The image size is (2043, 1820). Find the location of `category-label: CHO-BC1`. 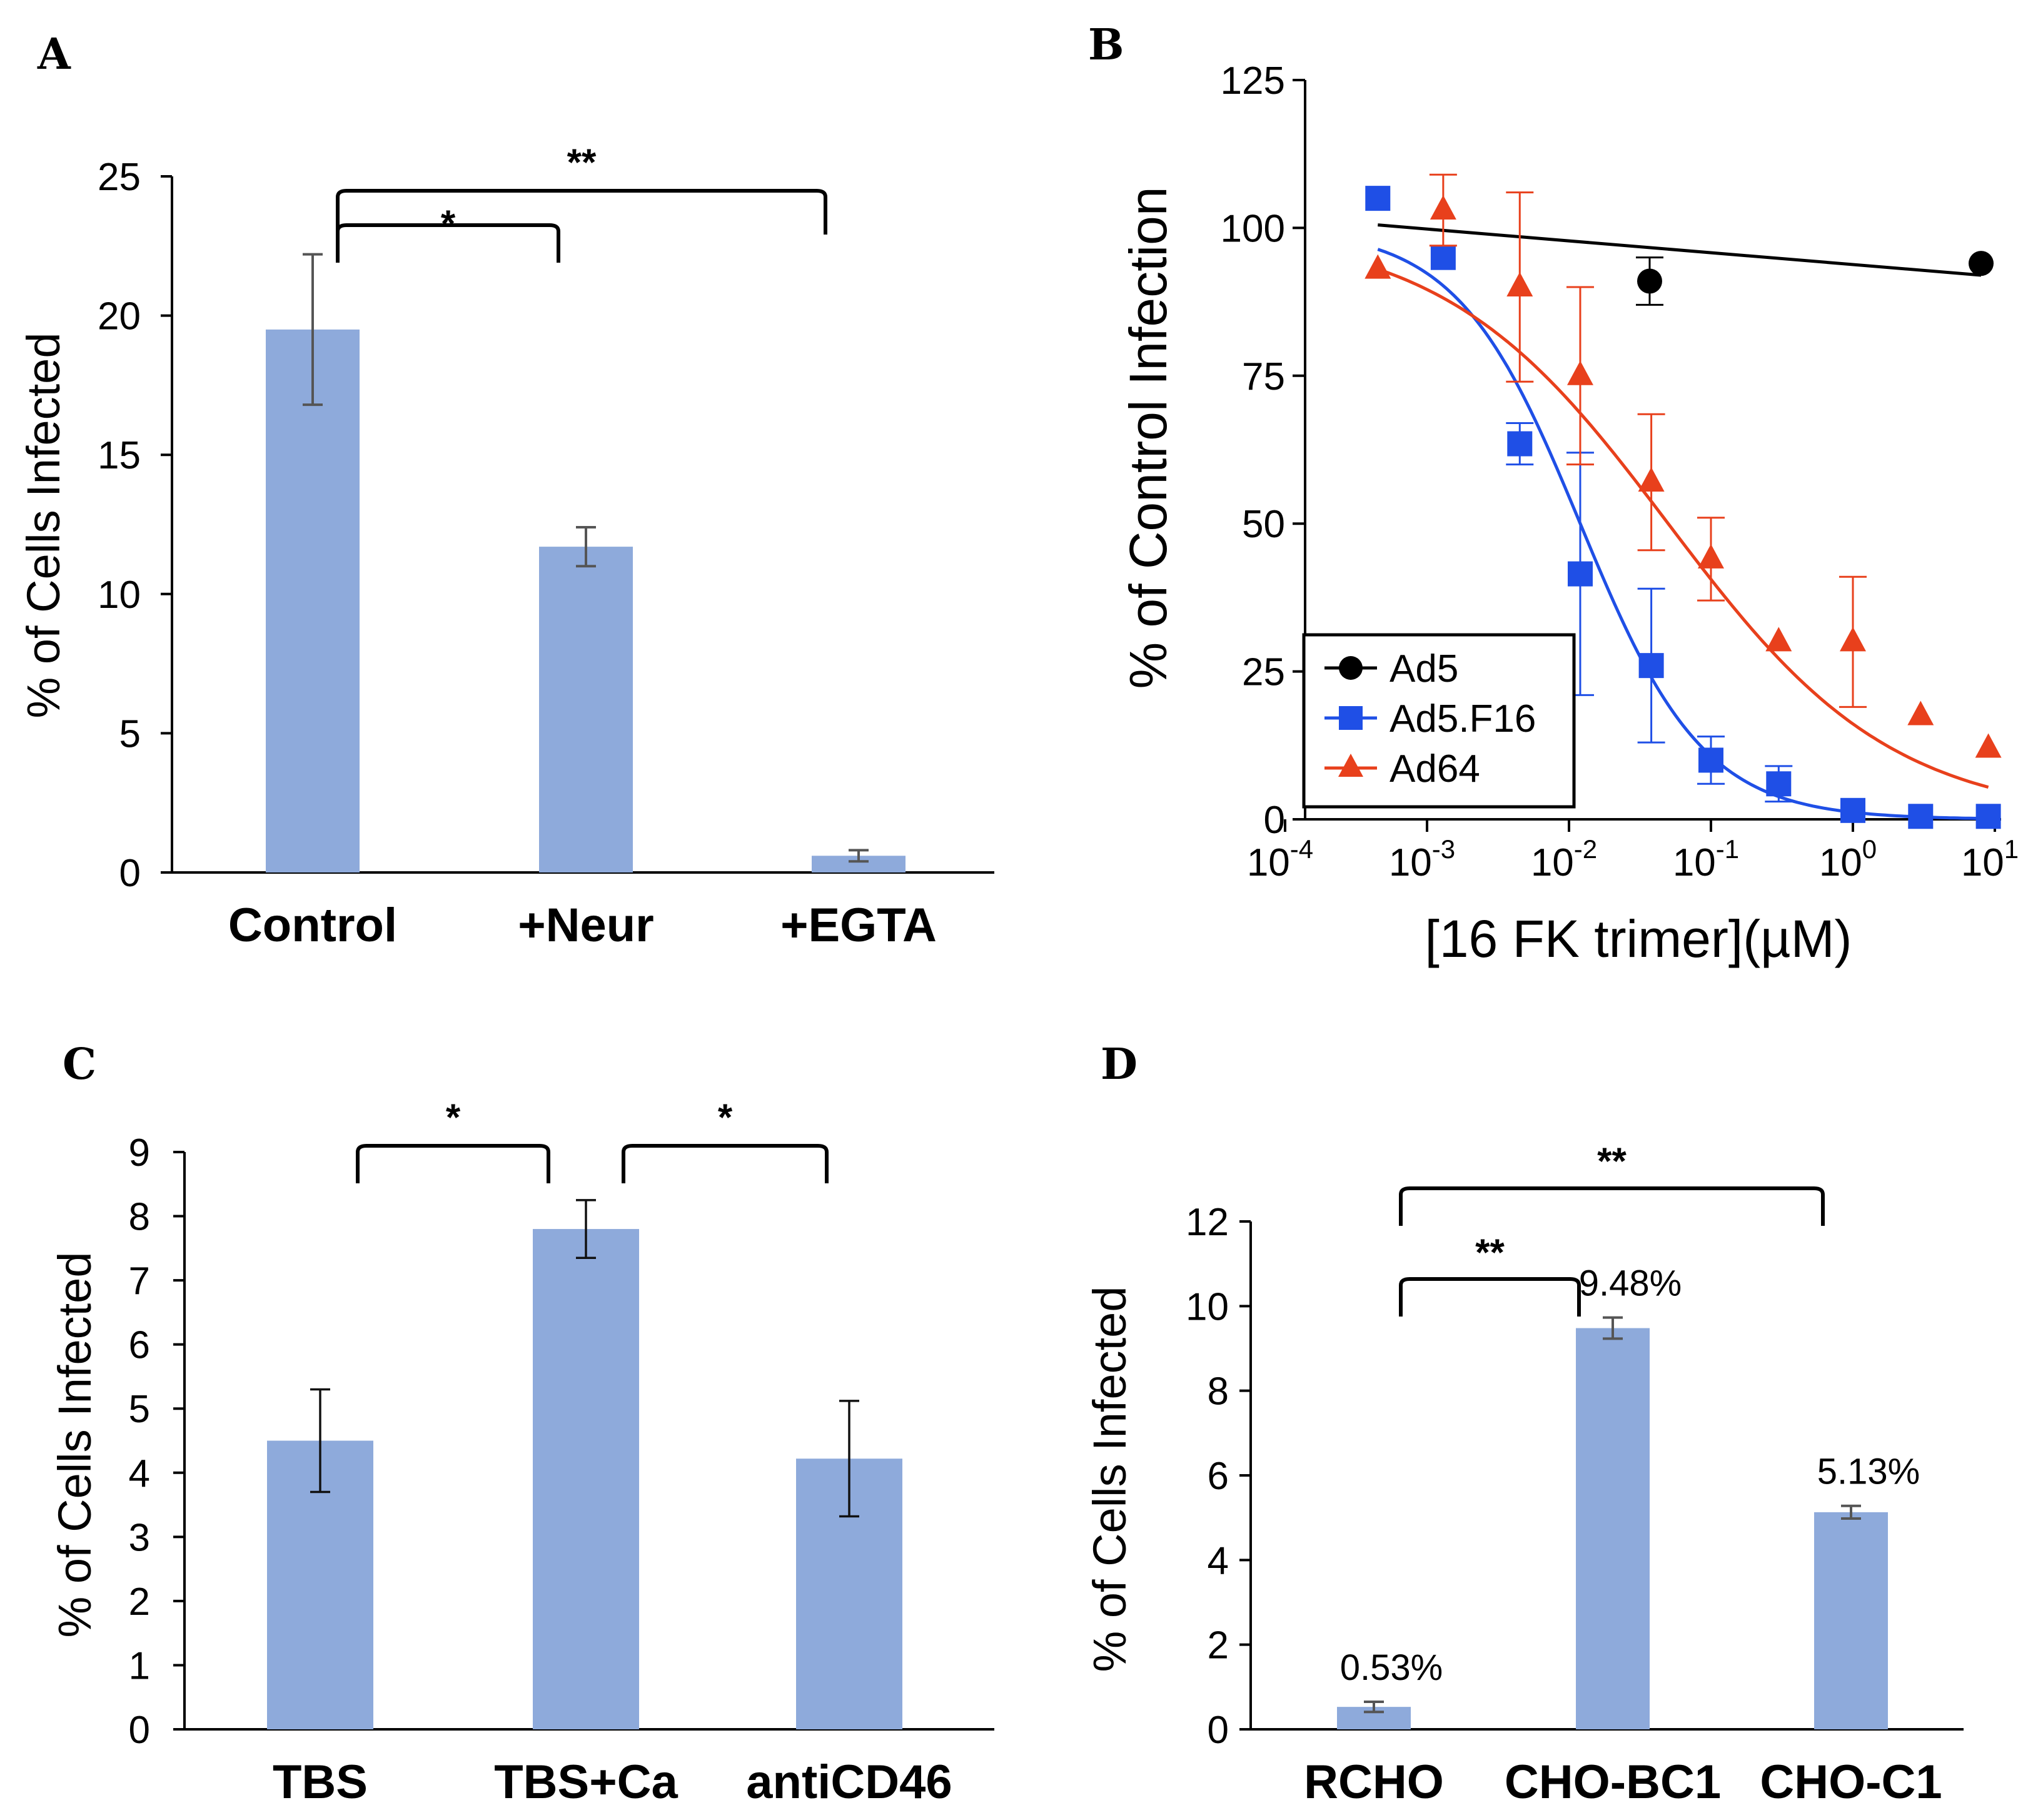

category-label: CHO-BC1 is located at coordinates (1613, 1783).